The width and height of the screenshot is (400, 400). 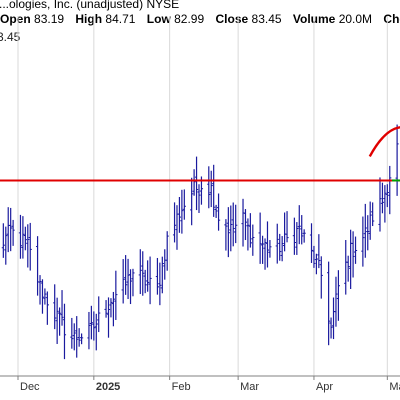 What do you see at coordinates (324, 387) in the screenshot?
I see `tick-label-4: Apr` at bounding box center [324, 387].